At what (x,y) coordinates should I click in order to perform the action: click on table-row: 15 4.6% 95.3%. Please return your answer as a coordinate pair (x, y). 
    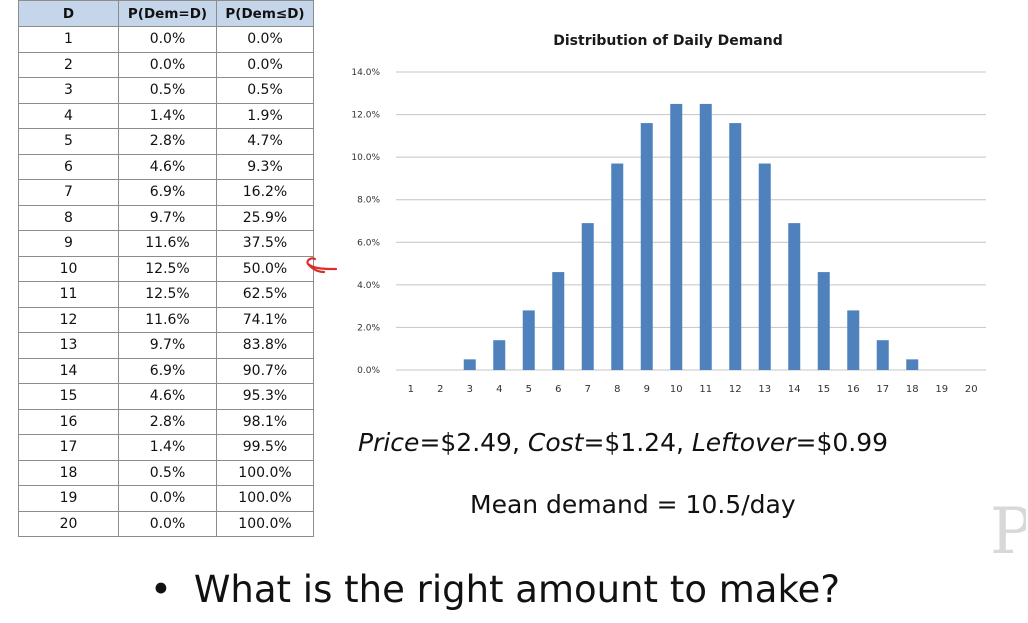
    Looking at the image, I should click on (166, 396).